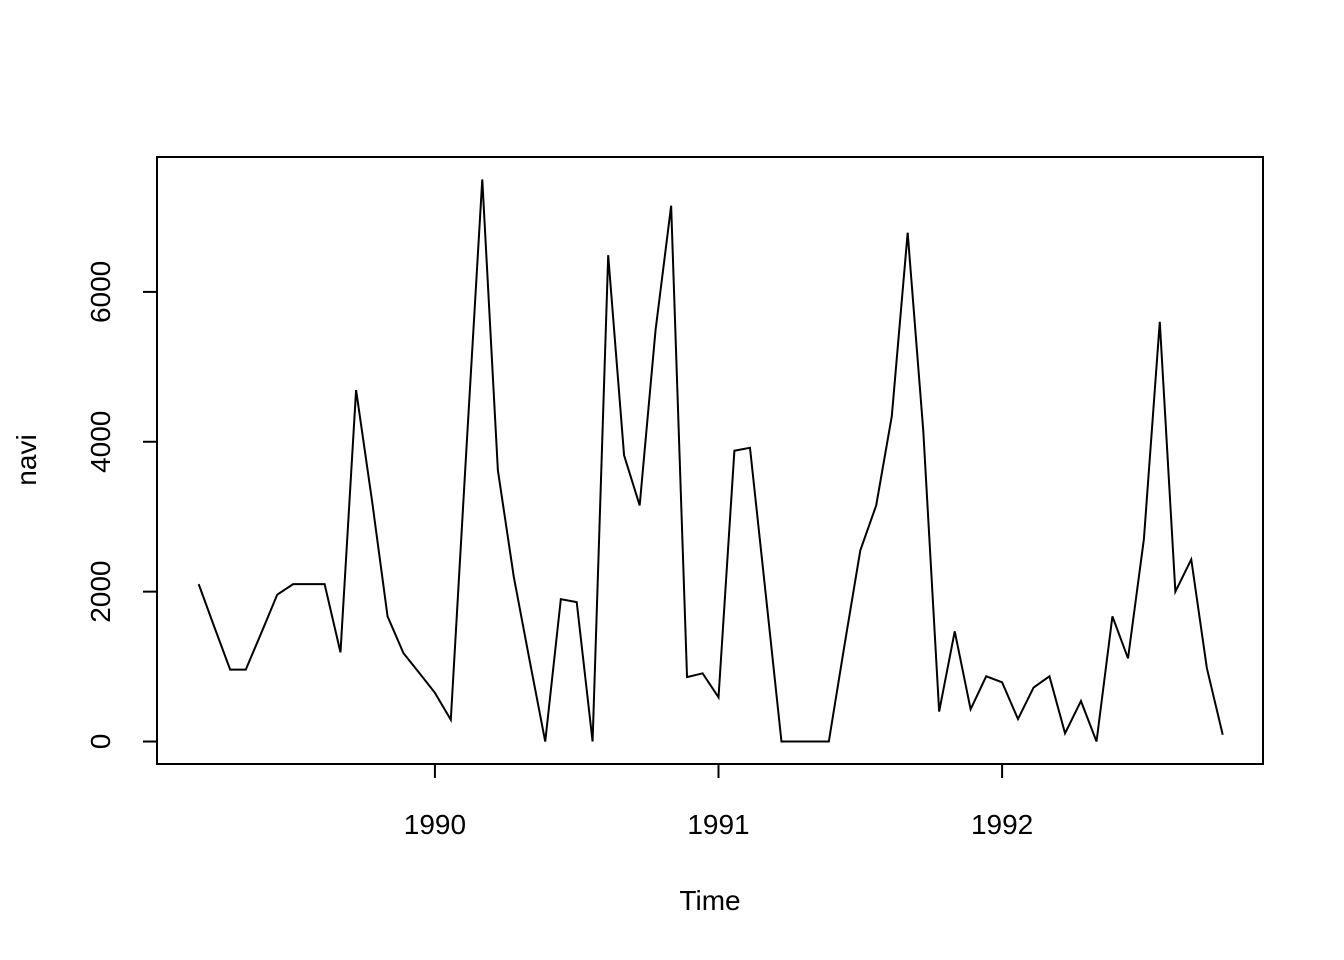 The image size is (1344, 960). Describe the element at coordinates (100, 292) in the screenshot. I see `y-tick-label: 6000` at that location.